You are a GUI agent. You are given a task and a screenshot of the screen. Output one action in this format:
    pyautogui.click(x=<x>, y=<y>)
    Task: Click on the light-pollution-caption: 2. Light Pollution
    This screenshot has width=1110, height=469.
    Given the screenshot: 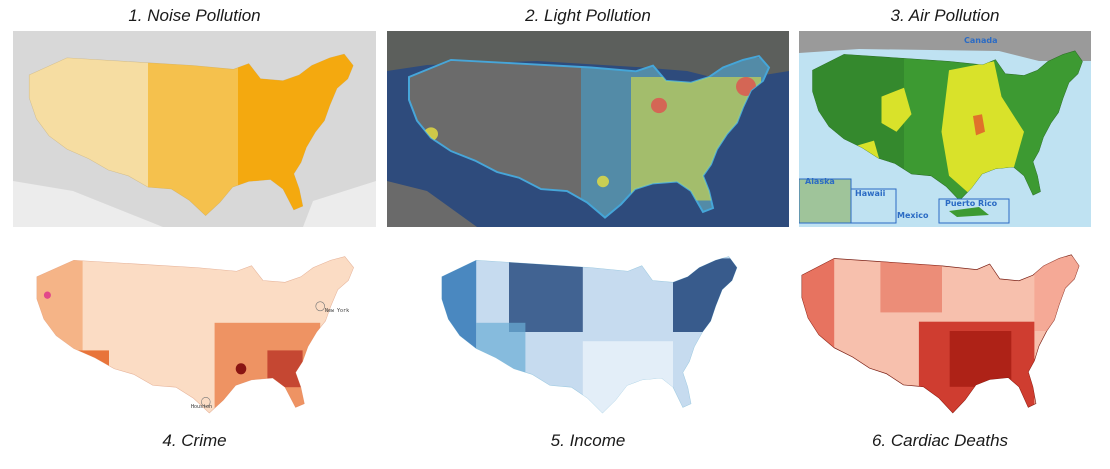 What is the action you would take?
    pyautogui.click(x=588, y=15)
    